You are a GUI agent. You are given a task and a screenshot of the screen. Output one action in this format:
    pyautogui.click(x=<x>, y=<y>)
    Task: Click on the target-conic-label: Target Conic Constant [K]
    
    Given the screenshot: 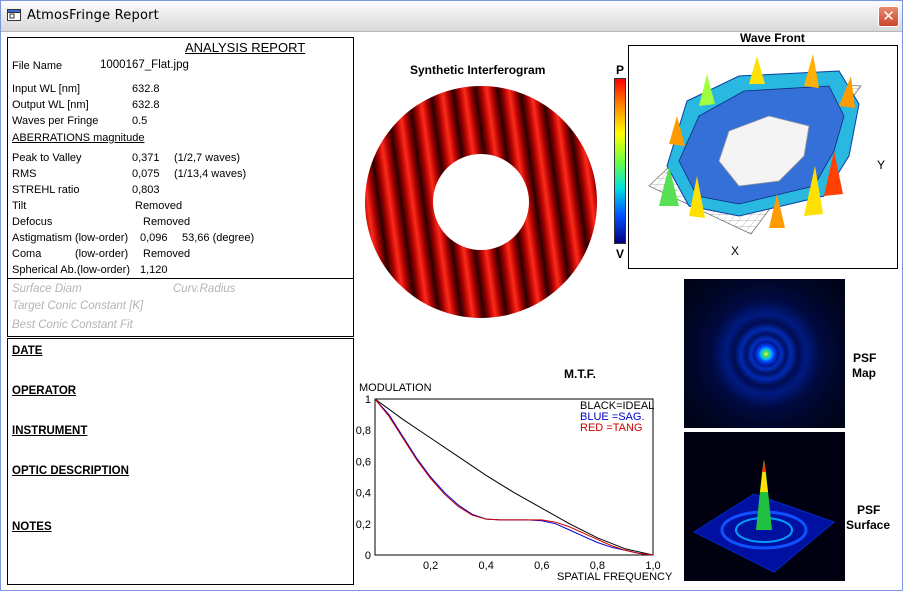 What is the action you would take?
    pyautogui.click(x=78, y=306)
    